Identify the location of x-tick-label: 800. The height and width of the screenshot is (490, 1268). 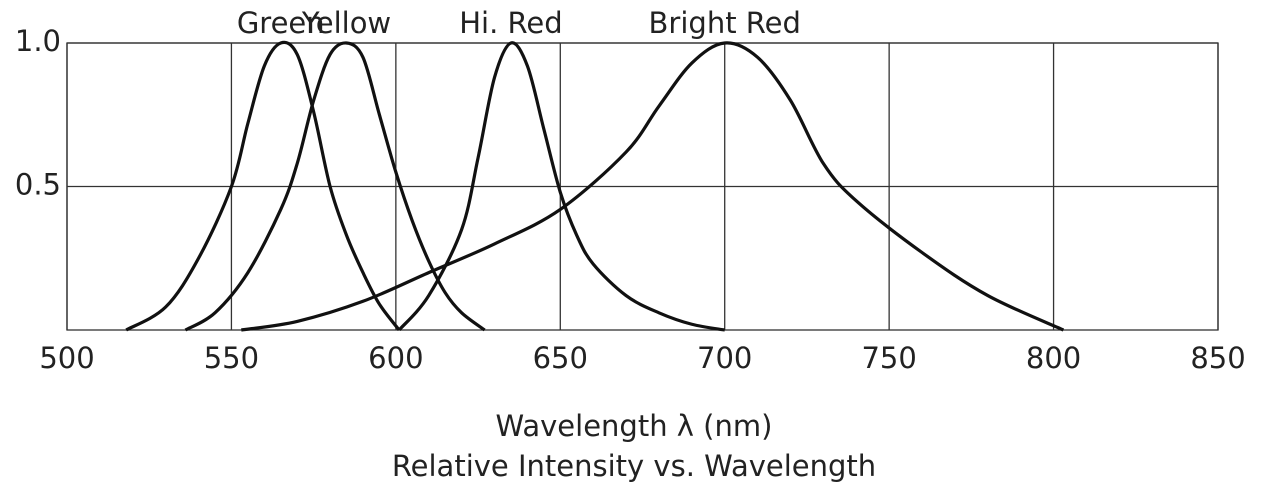
(1053, 358).